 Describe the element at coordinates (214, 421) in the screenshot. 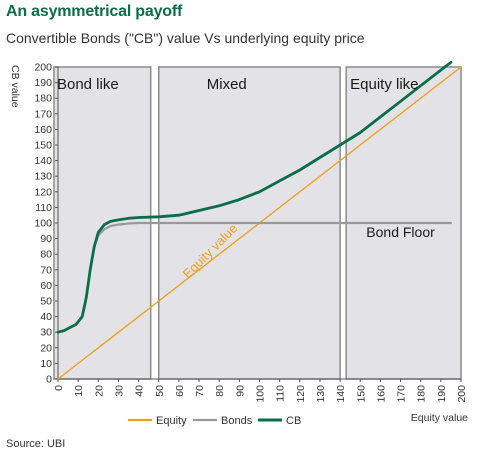

I see `legend: Equity Bonds CB` at that location.